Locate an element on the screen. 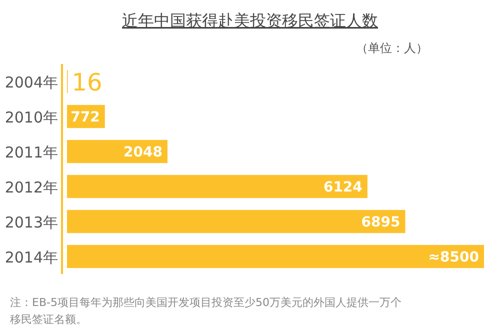  text: 注：EB-5项目每年为那些向美国开发项目投资至少50万美元的外国人提供一万个移民签证名额。 is located at coordinates (206, 311).